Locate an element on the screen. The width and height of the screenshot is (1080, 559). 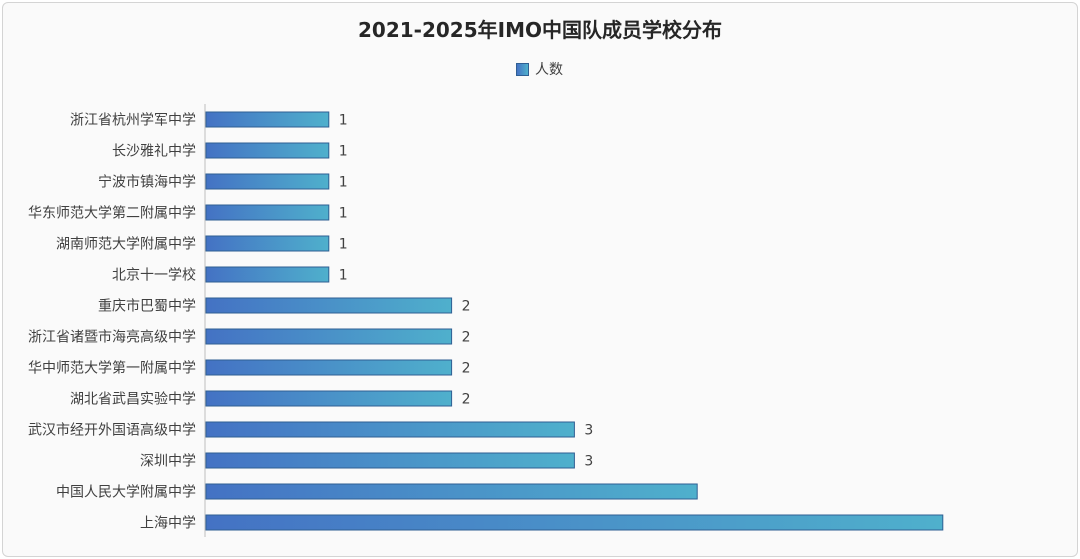
category-label: 上海中学 is located at coordinates (168, 524).